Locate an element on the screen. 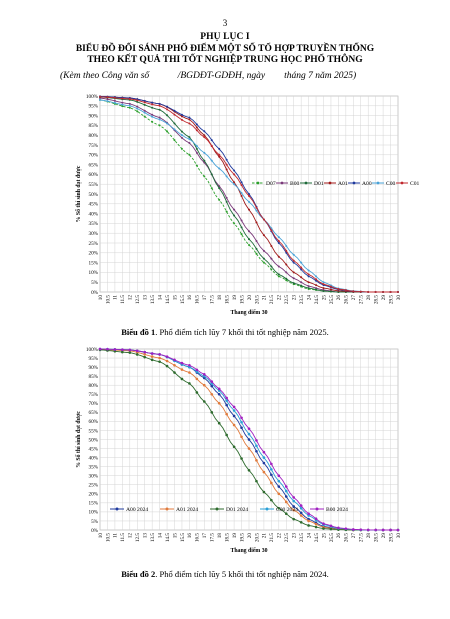  x-tick-label: 14 is located at coordinates (160, 536).